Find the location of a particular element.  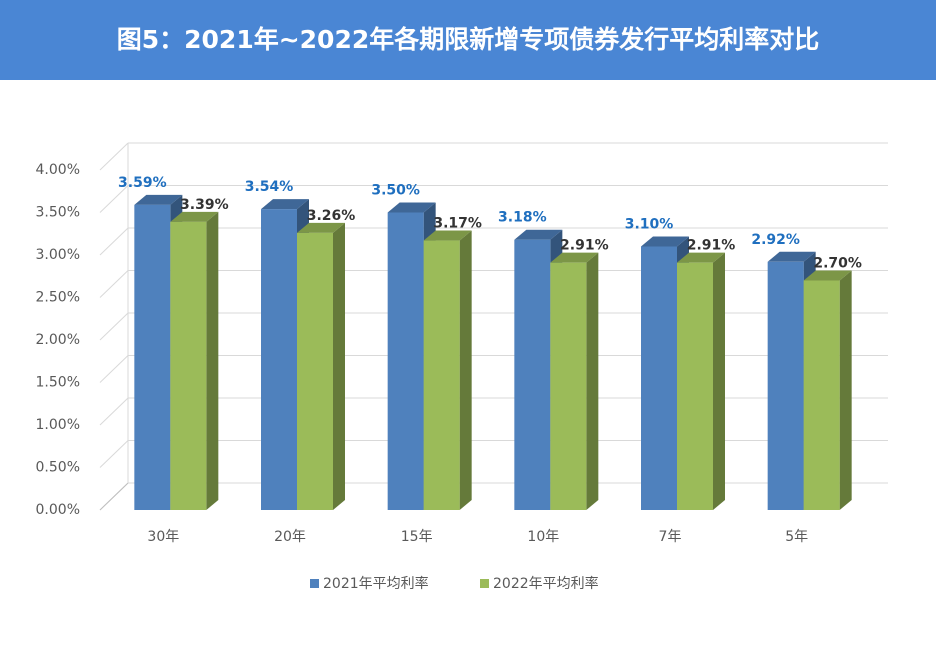

data-label: 2.92% is located at coordinates (775, 240).